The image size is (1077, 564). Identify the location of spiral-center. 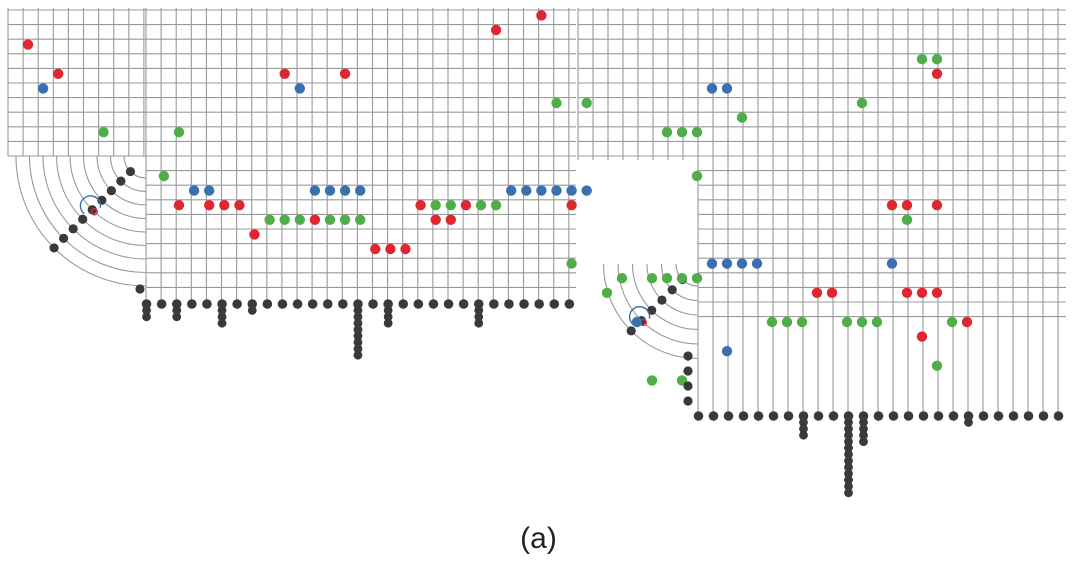
(94, 212).